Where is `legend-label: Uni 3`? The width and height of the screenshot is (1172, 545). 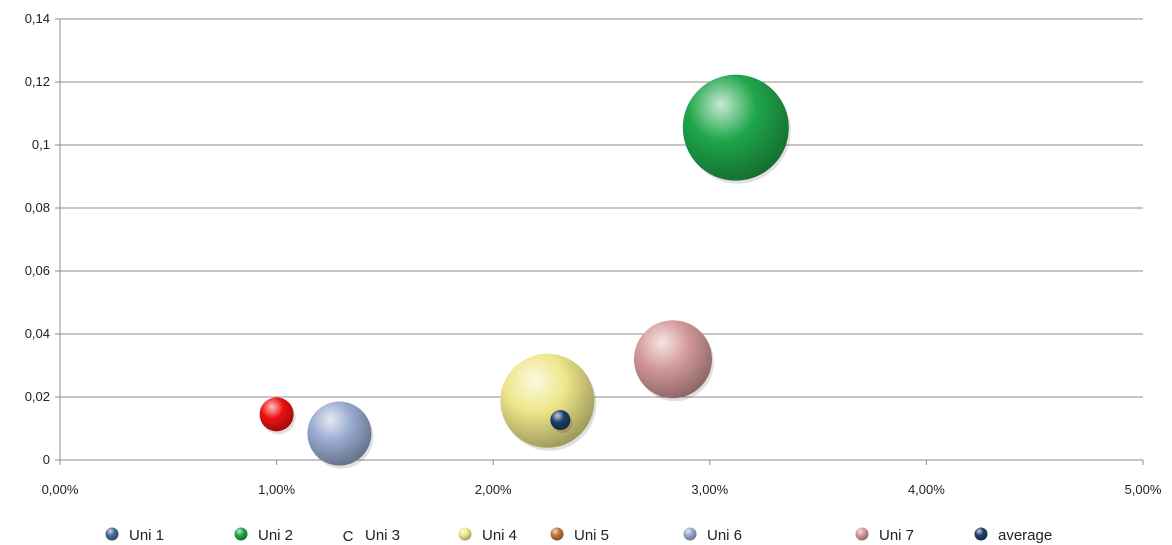 legend-label: Uni 3 is located at coordinates (382, 535).